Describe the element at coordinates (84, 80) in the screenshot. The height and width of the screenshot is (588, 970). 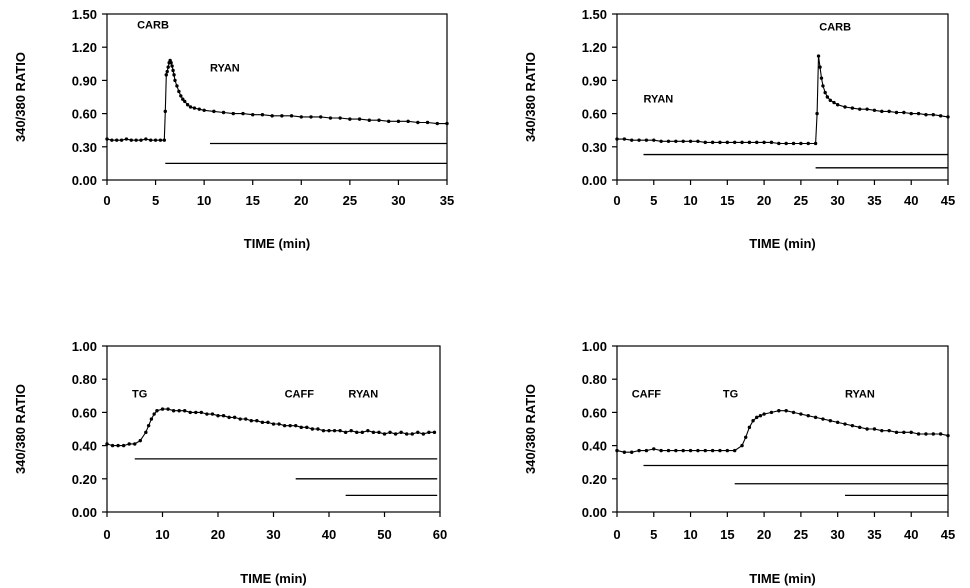
I see `y-tick-label: 0.90` at that location.